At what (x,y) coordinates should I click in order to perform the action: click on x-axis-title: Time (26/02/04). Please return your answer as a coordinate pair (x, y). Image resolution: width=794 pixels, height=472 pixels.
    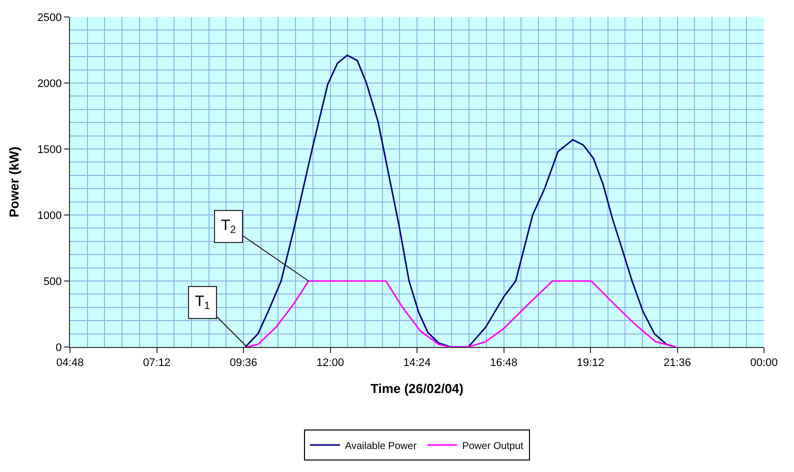
    Looking at the image, I should click on (417, 388).